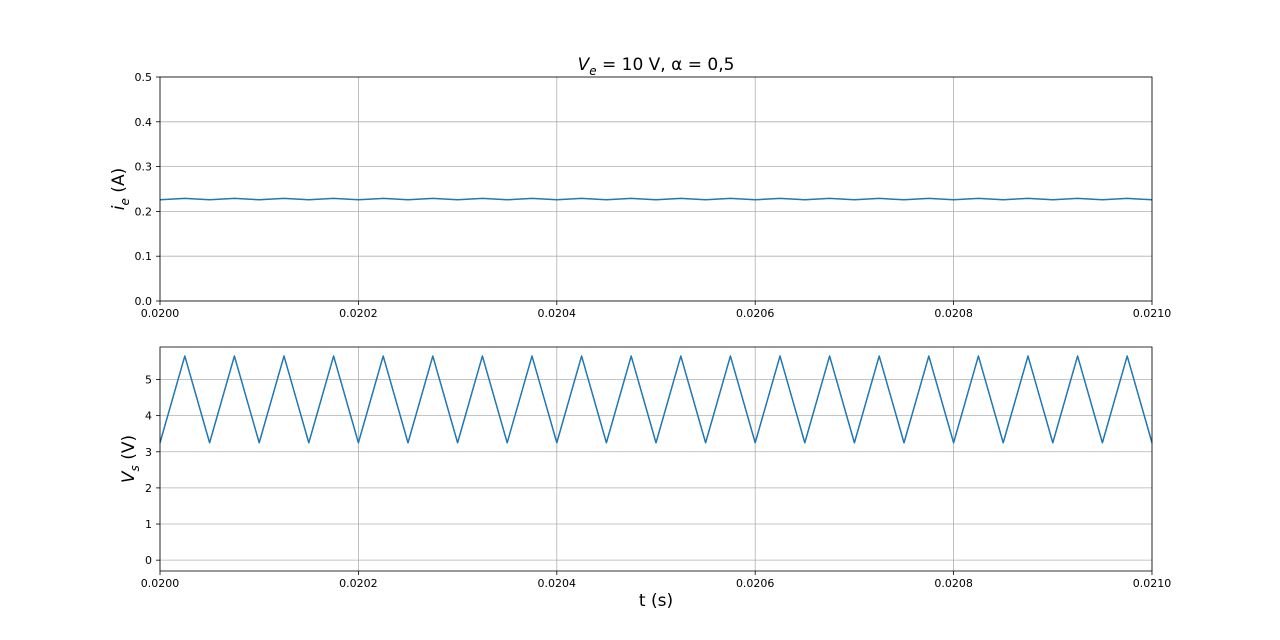  Describe the element at coordinates (144, 122) in the screenshot. I see `y-tick-label: 0.4` at that location.